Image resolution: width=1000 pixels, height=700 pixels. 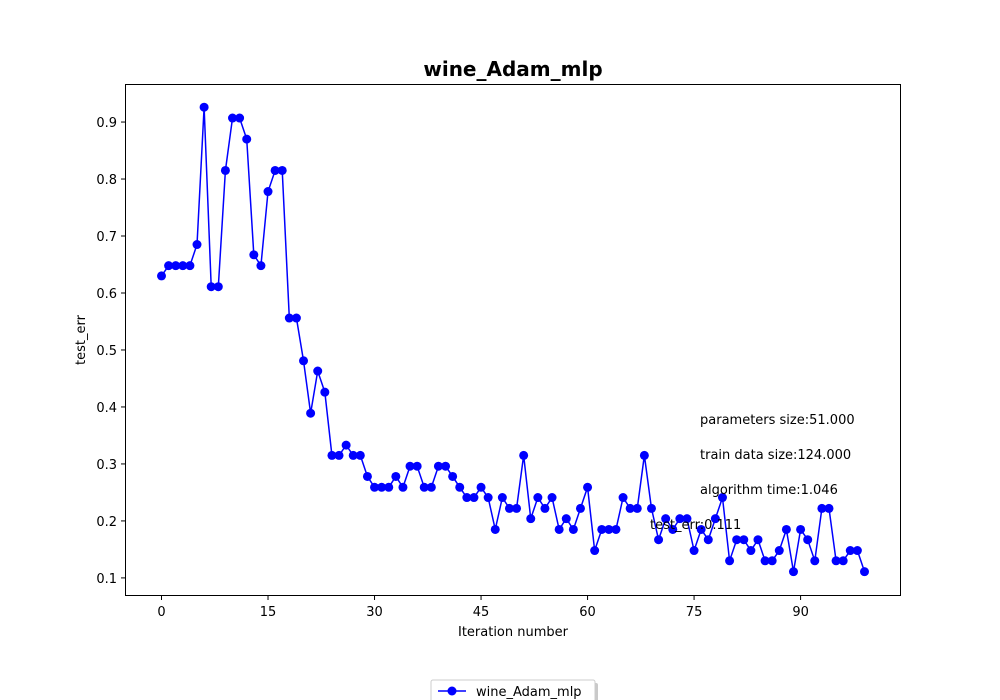 What do you see at coordinates (106, 465) in the screenshot?
I see `y-tick-label: 0.3` at bounding box center [106, 465].